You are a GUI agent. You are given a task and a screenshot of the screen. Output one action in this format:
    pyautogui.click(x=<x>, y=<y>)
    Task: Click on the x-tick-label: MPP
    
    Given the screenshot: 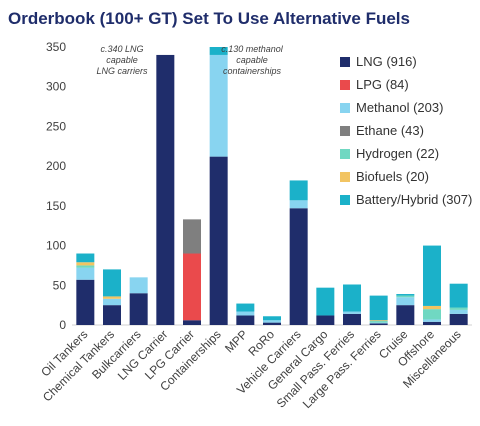 What is the action you would take?
    pyautogui.click(x=236, y=341)
    